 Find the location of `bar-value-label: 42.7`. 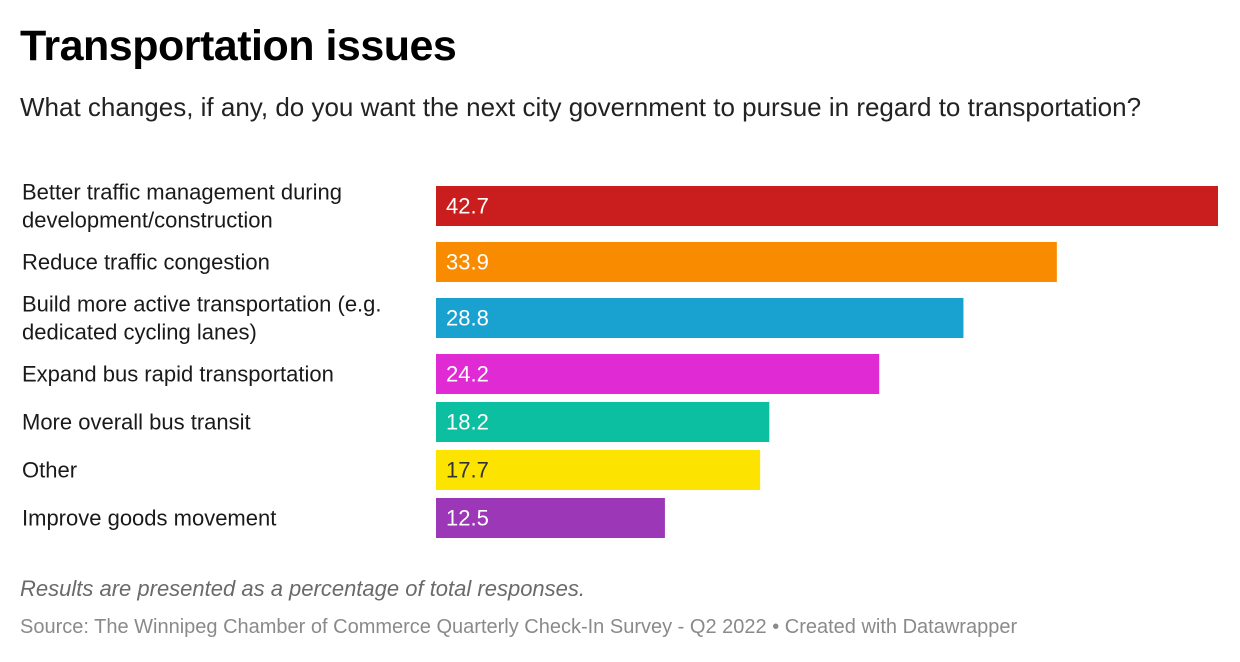

bar-value-label: 42.7 is located at coordinates (467, 206).